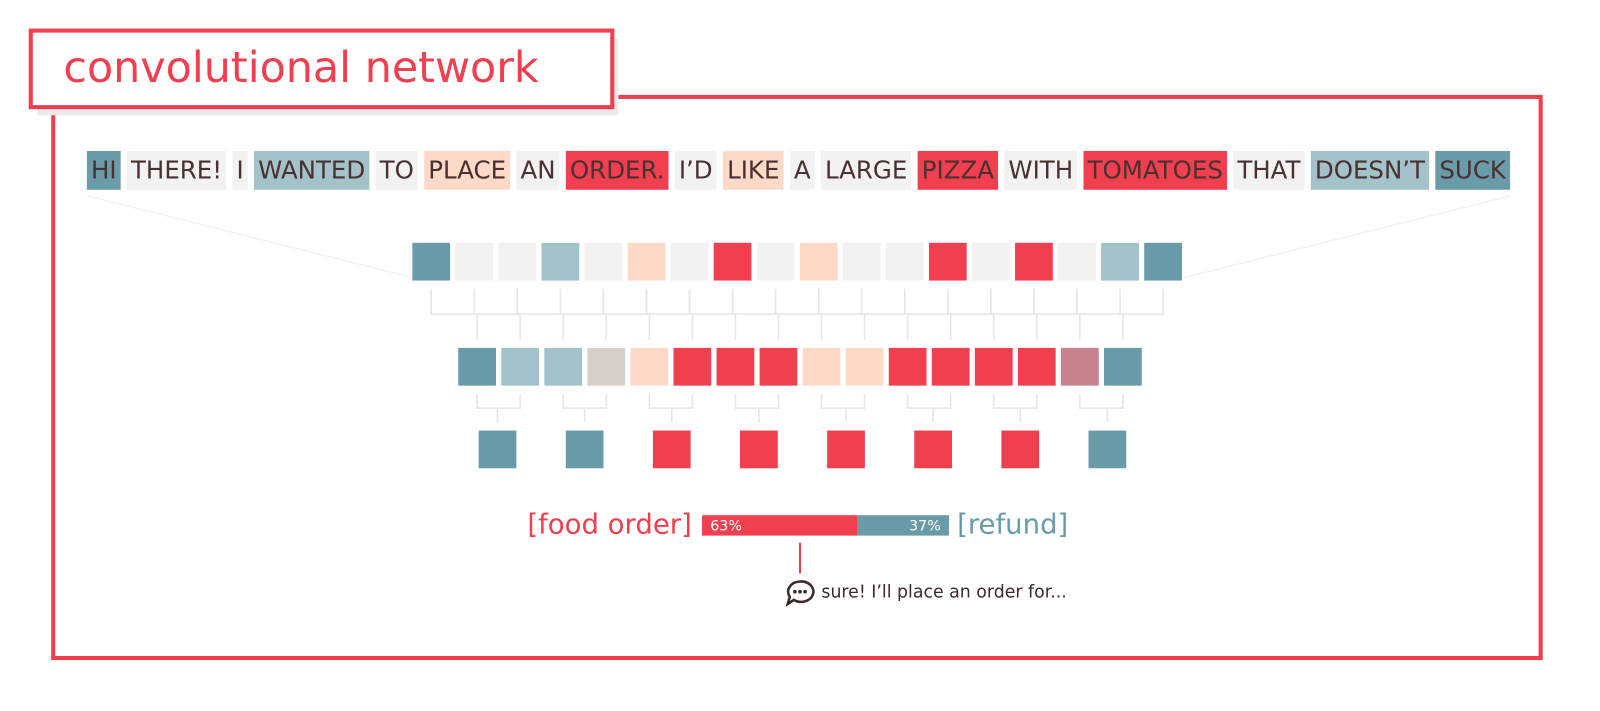 The height and width of the screenshot is (711, 1600). I want to click on token: WANTED, so click(311, 169).